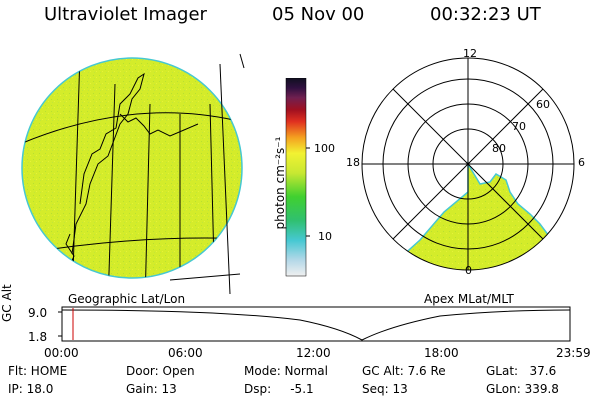 This screenshot has height=400, width=600. I want to click on mlt-label-0: 0, so click(468, 270).